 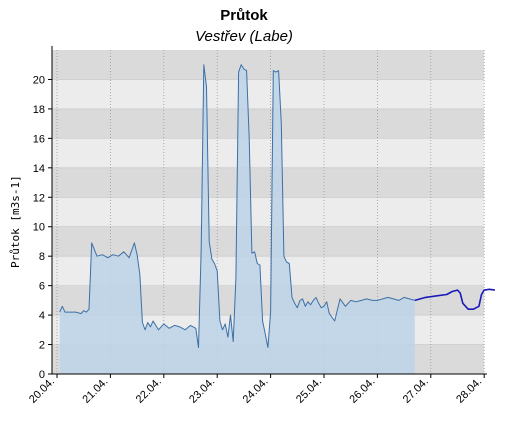 I want to click on x-tick-label: 26.04., so click(x=362, y=391).